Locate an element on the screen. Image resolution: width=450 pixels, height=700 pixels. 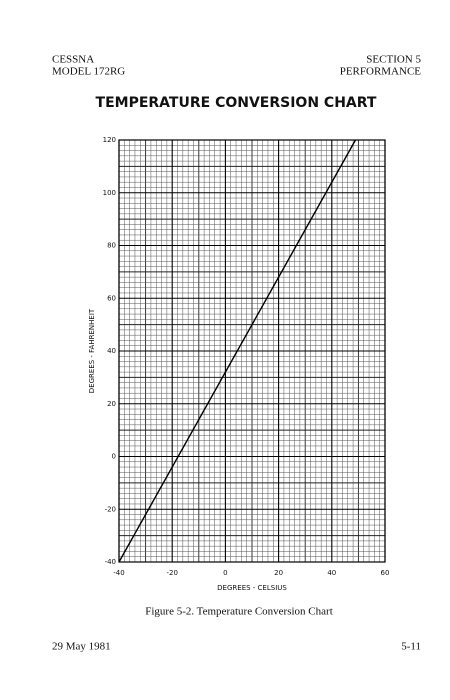
x-axis-label: DEGREES - CELSIUS is located at coordinates (252, 588).